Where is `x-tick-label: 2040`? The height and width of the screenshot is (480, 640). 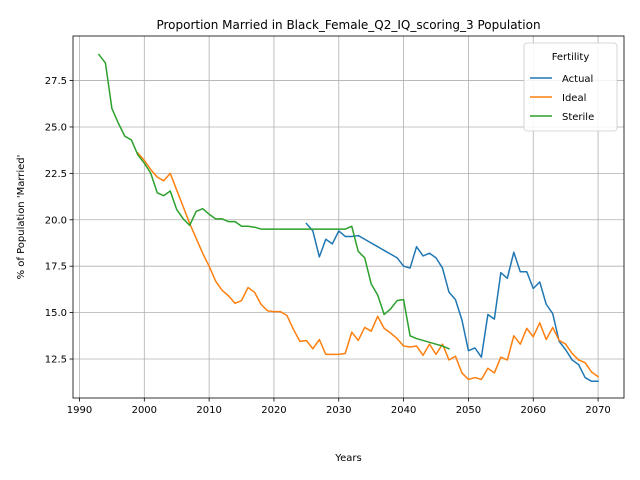
x-tick-label: 2040 is located at coordinates (403, 410).